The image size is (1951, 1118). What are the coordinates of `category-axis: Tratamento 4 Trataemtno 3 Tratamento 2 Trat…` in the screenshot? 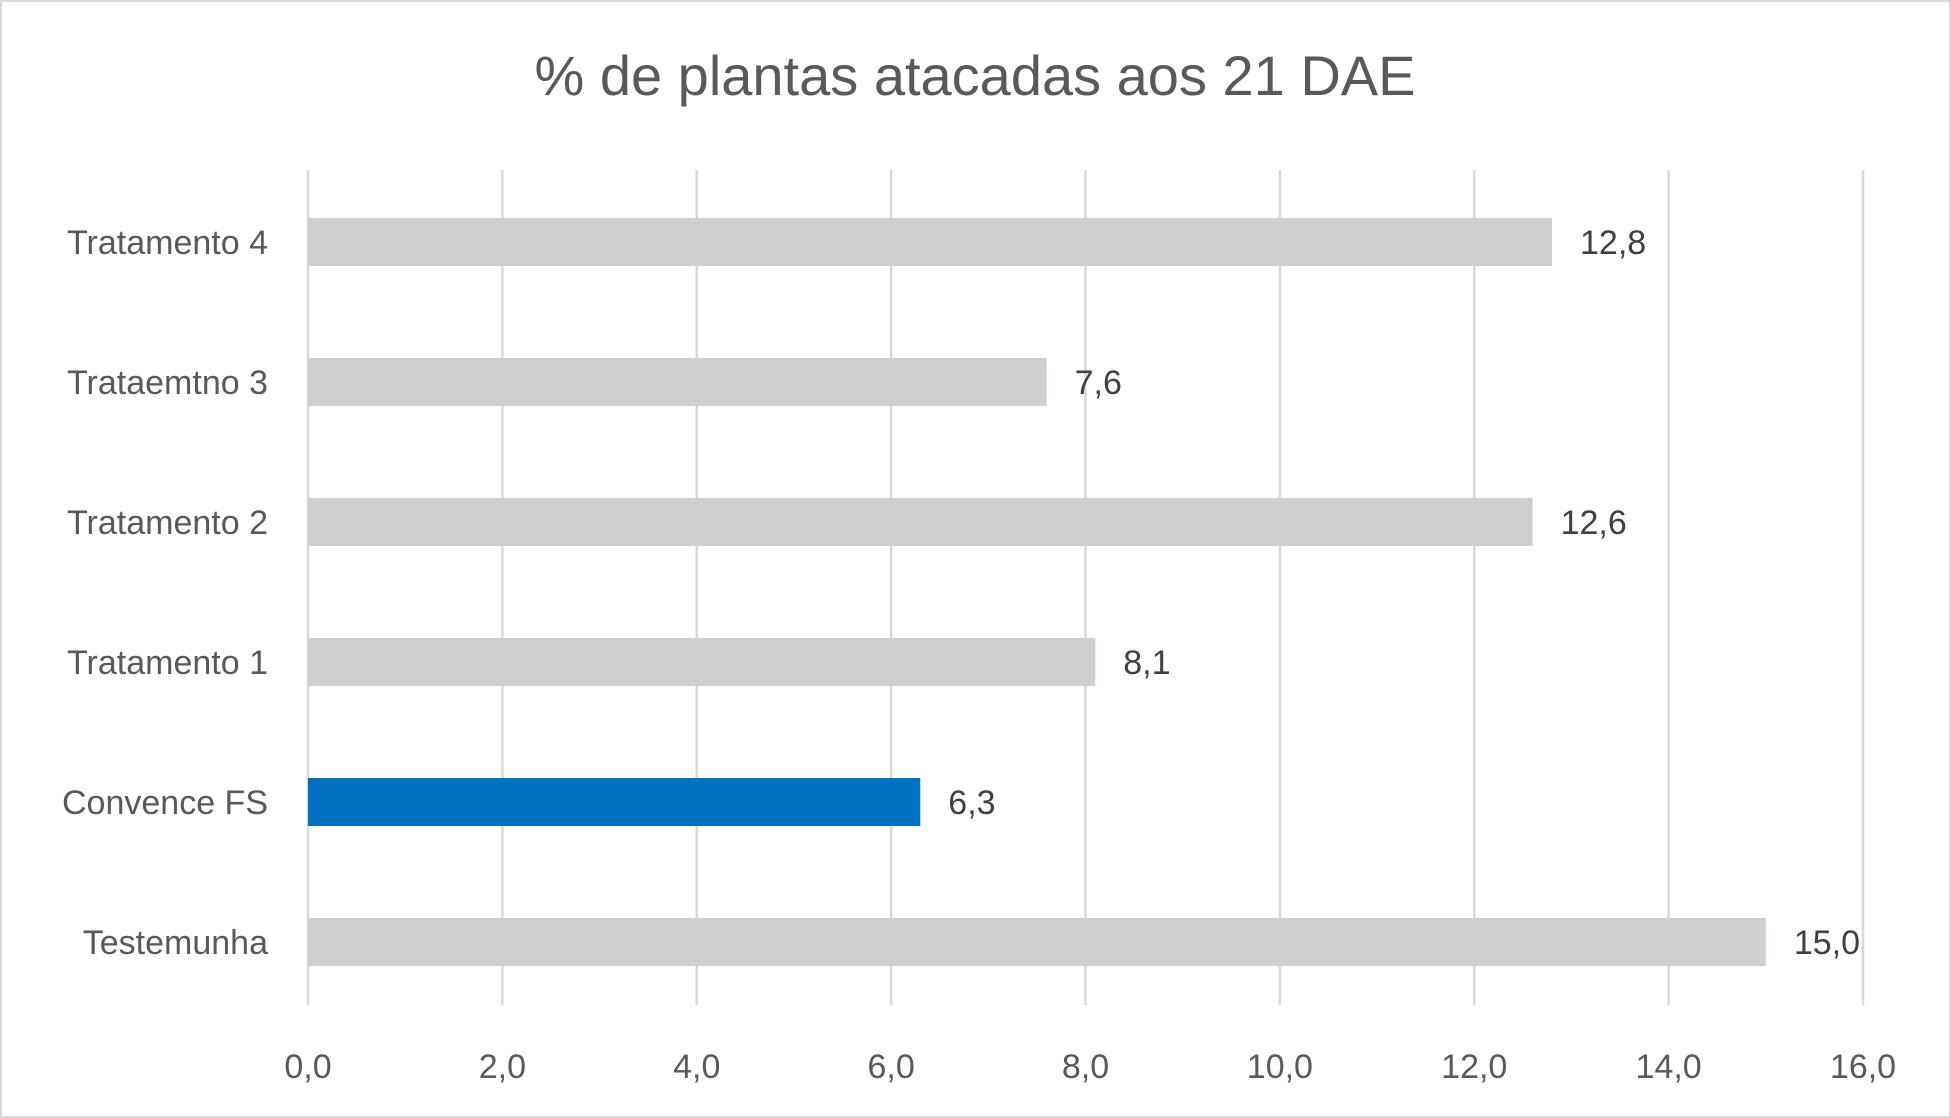 It's located at (165, 593).